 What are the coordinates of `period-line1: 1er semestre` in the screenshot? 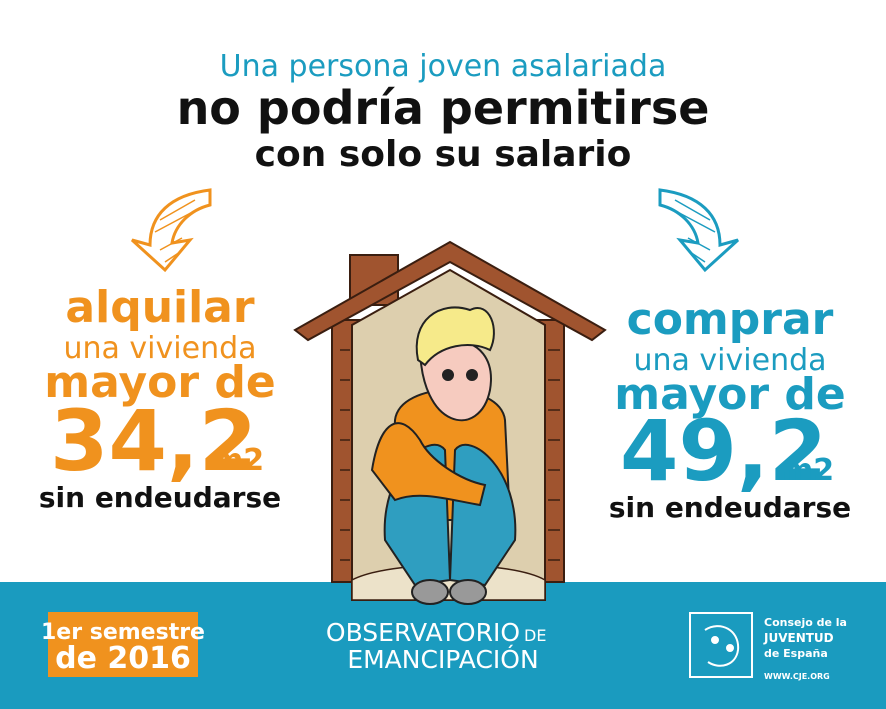 It's located at (123, 632).